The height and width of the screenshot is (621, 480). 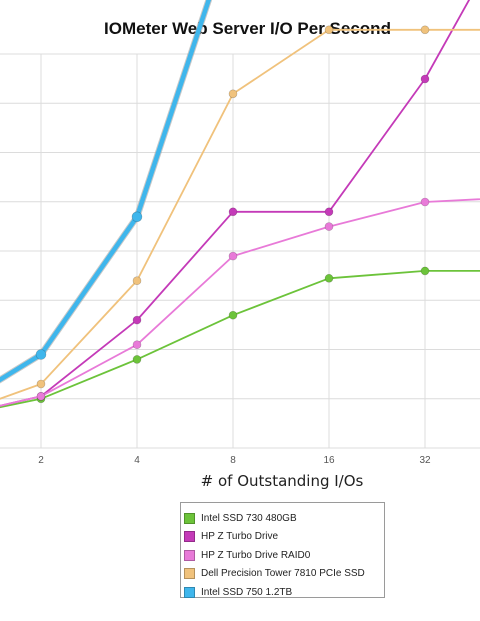 I want to click on x-tick-label: 16, so click(x=329, y=460).